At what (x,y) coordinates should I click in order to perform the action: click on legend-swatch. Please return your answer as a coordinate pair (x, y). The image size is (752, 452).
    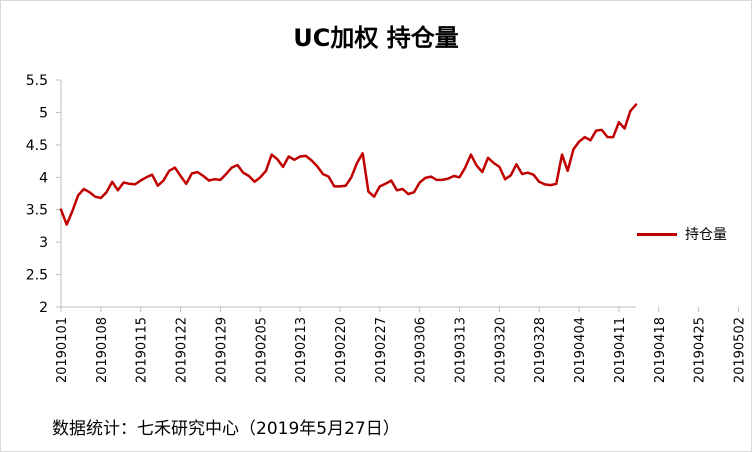
    Looking at the image, I should click on (657, 234).